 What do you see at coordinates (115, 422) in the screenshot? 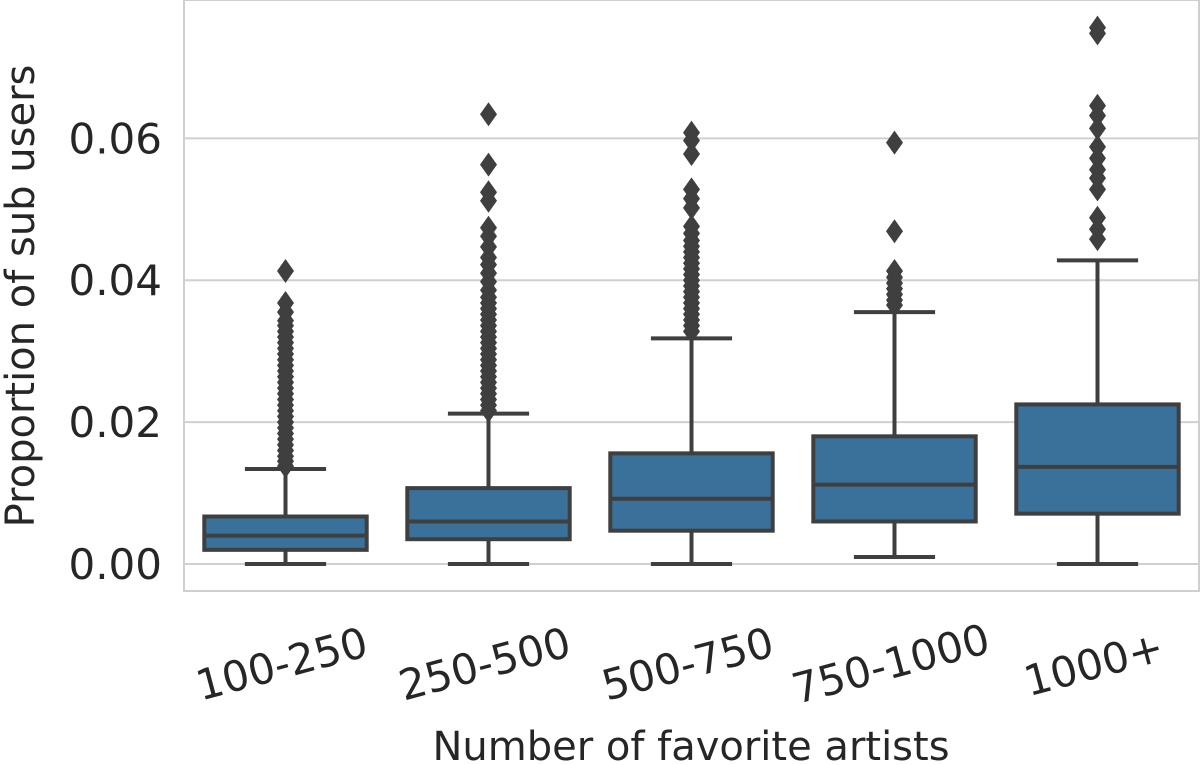
I see `y-tick-label: 0.02` at bounding box center [115, 422].